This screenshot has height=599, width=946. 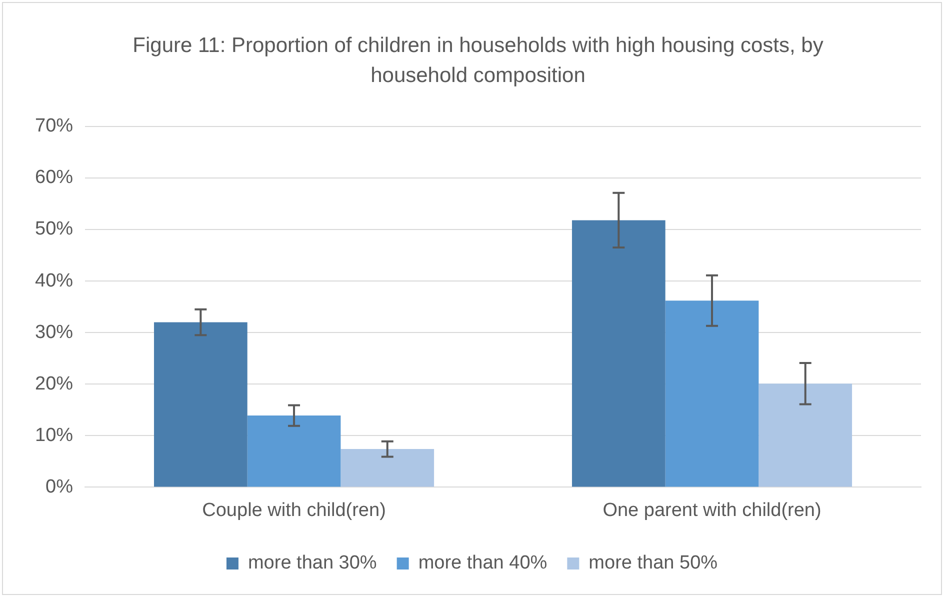 I want to click on legend-label: more than 40%, so click(x=483, y=563).